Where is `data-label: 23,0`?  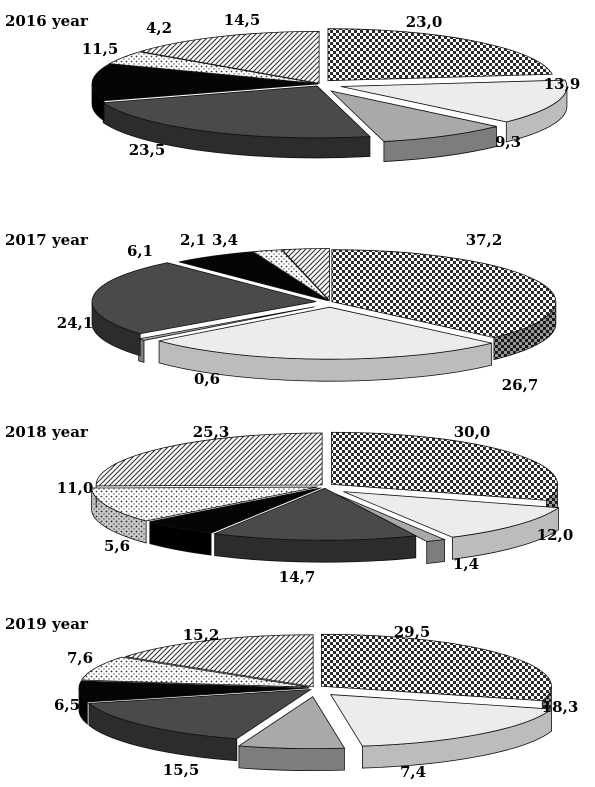
data-label: 23,0 is located at coordinates (424, 22).